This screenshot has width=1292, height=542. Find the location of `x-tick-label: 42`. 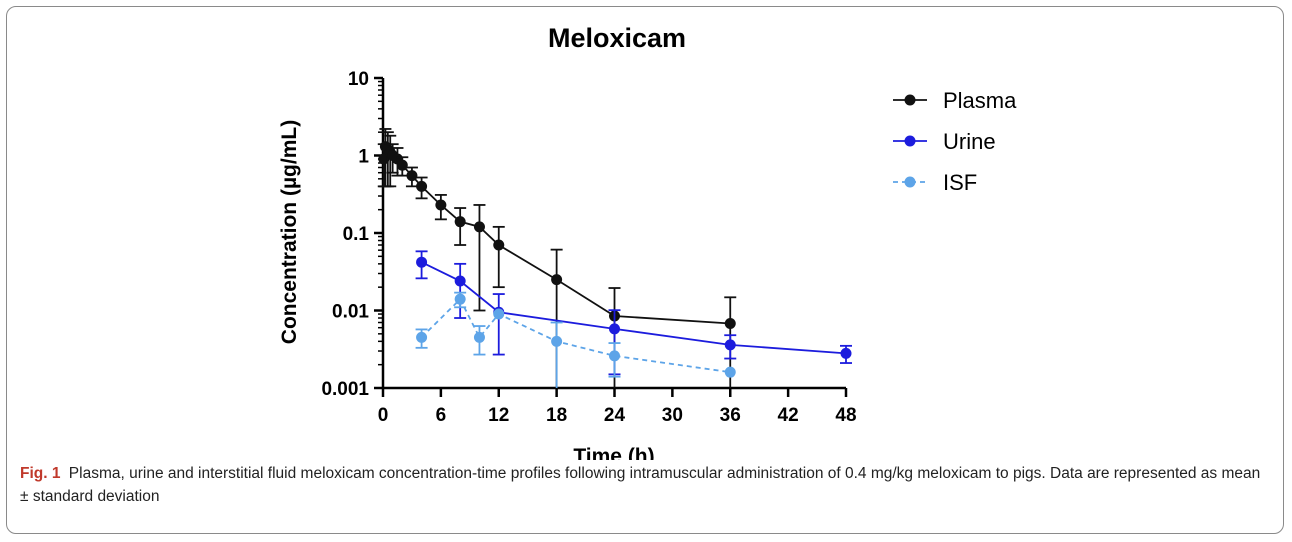

x-tick-label: 42 is located at coordinates (788, 415).